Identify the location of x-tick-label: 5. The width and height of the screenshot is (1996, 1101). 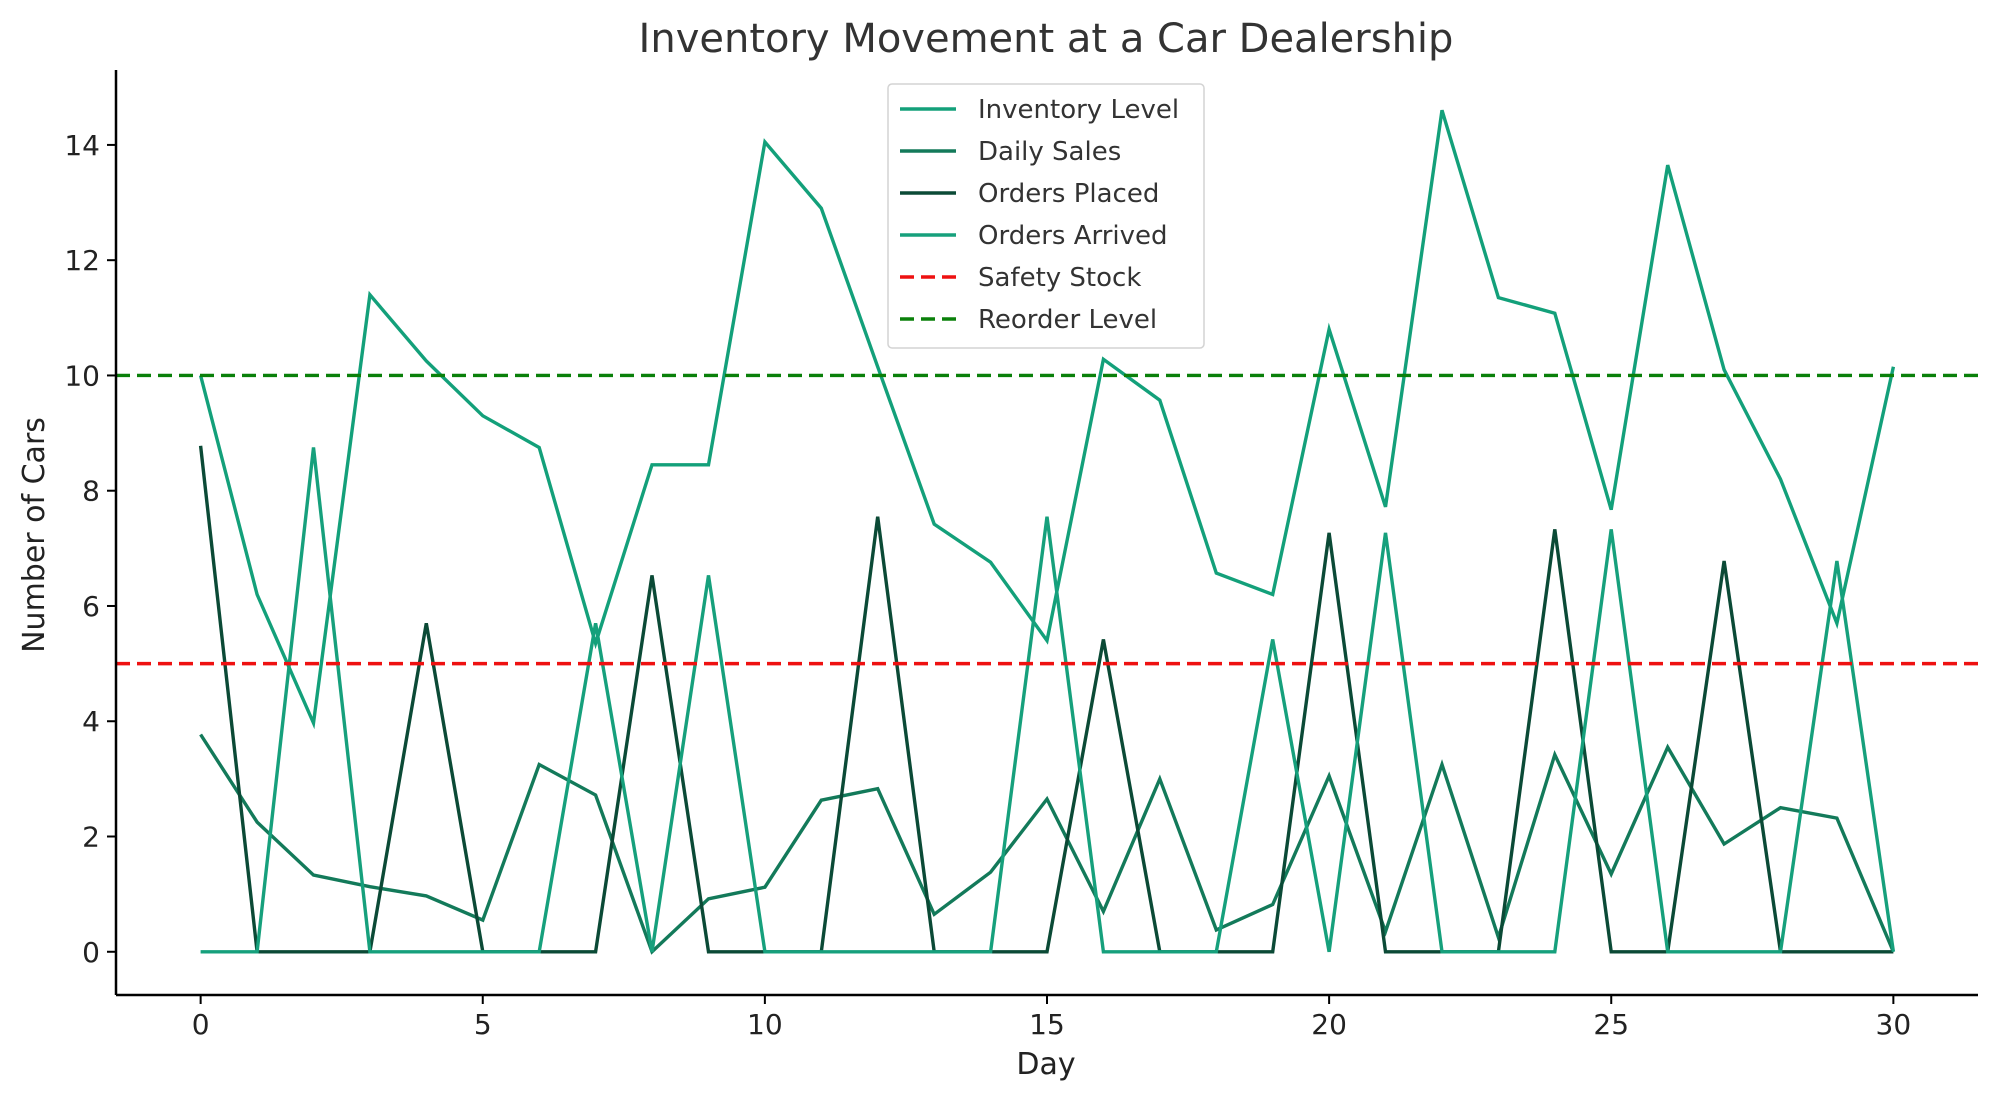
(483, 1024).